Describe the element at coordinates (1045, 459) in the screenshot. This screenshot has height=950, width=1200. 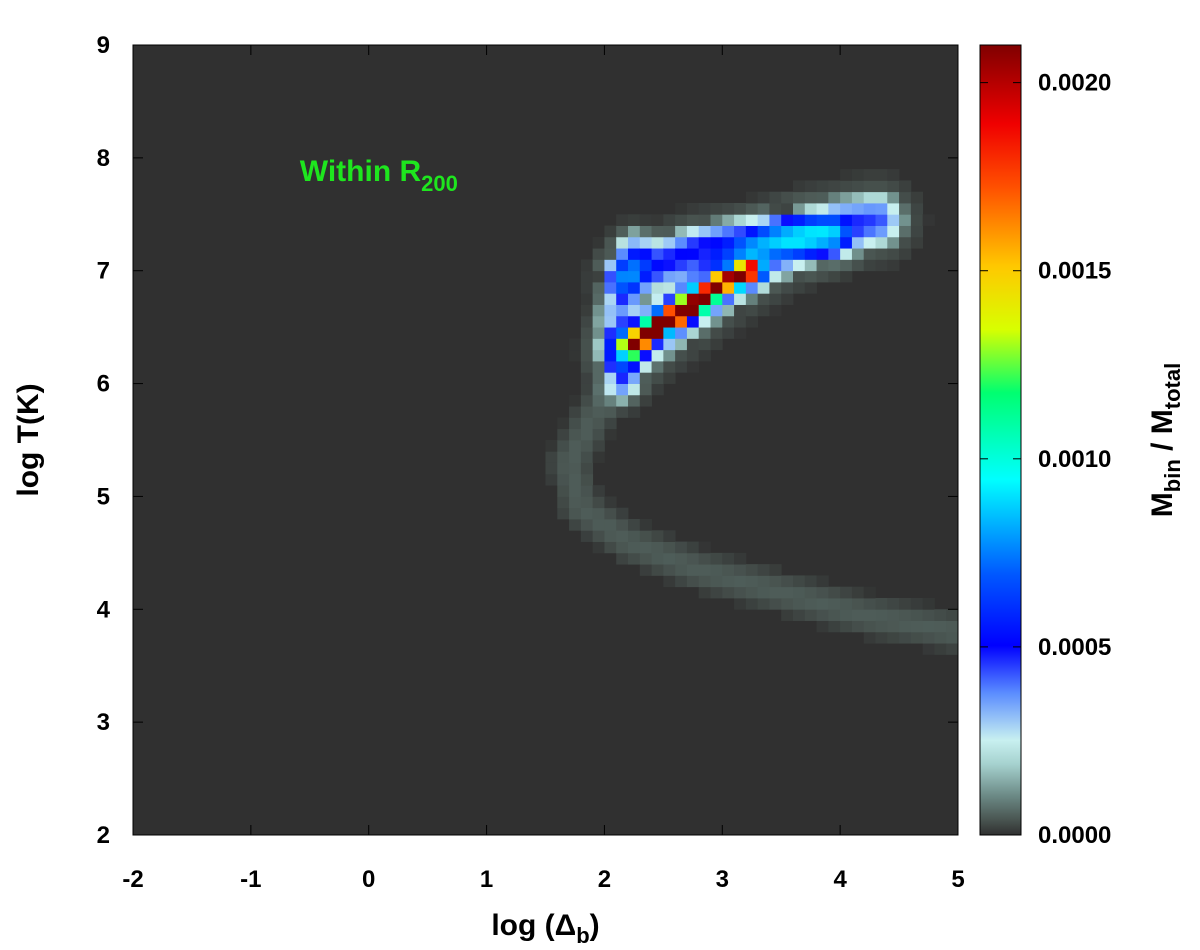
I see `colorbar-ticks: 0.0000 0.0005 0.0010 0.0015 0.0020` at that location.